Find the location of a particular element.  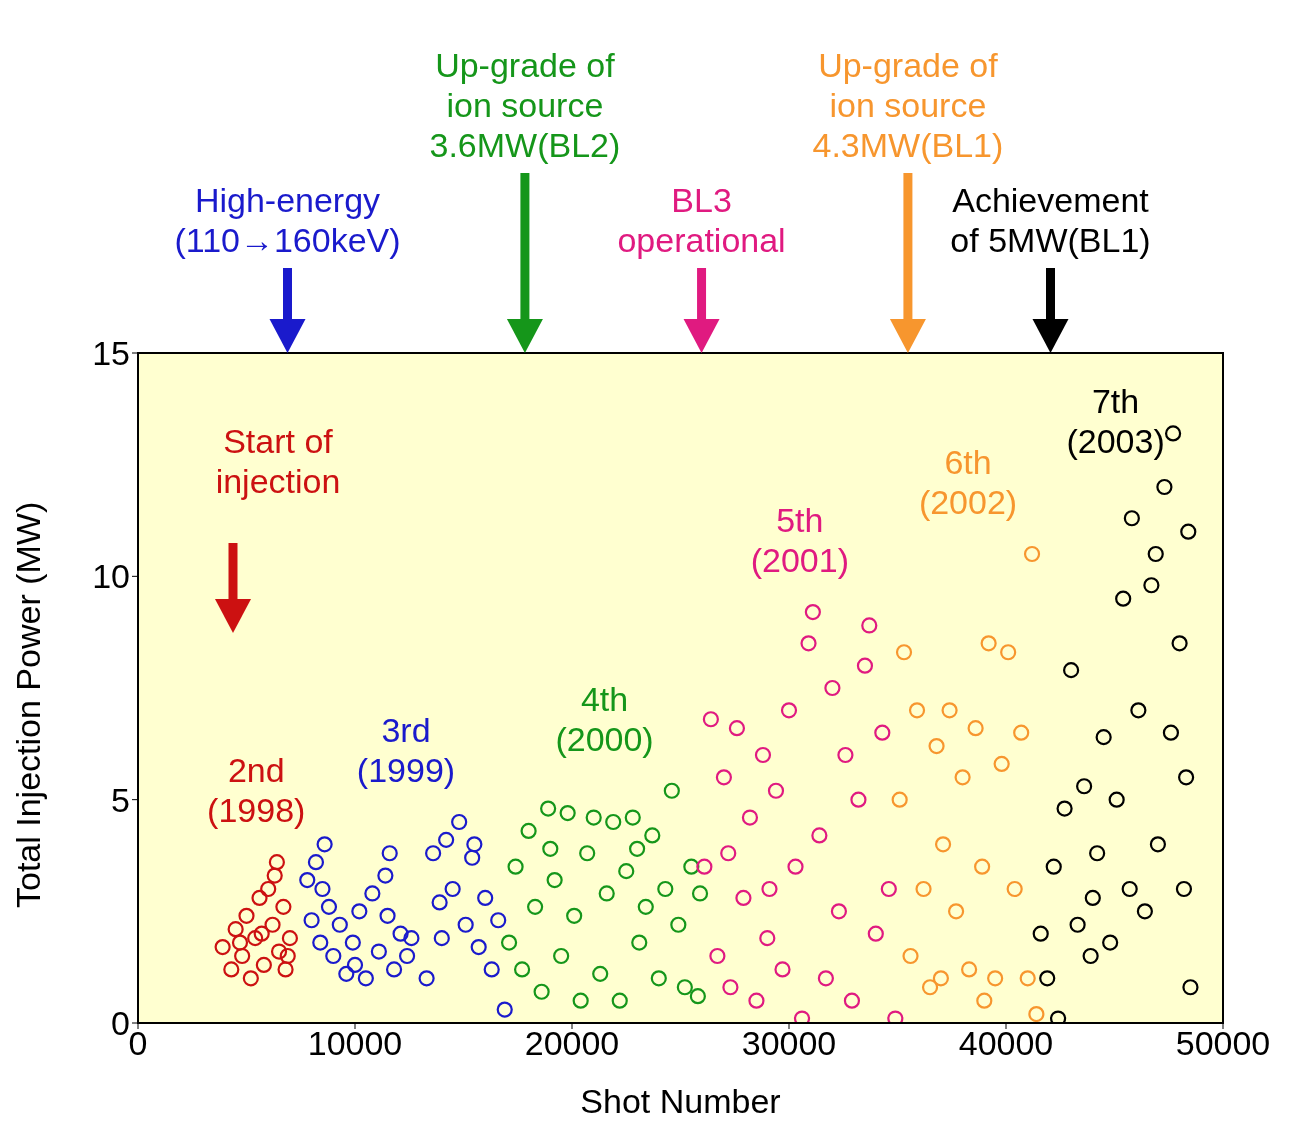

ref-line-label: High-energy (110→160keV) is located at coordinates (287, 220).